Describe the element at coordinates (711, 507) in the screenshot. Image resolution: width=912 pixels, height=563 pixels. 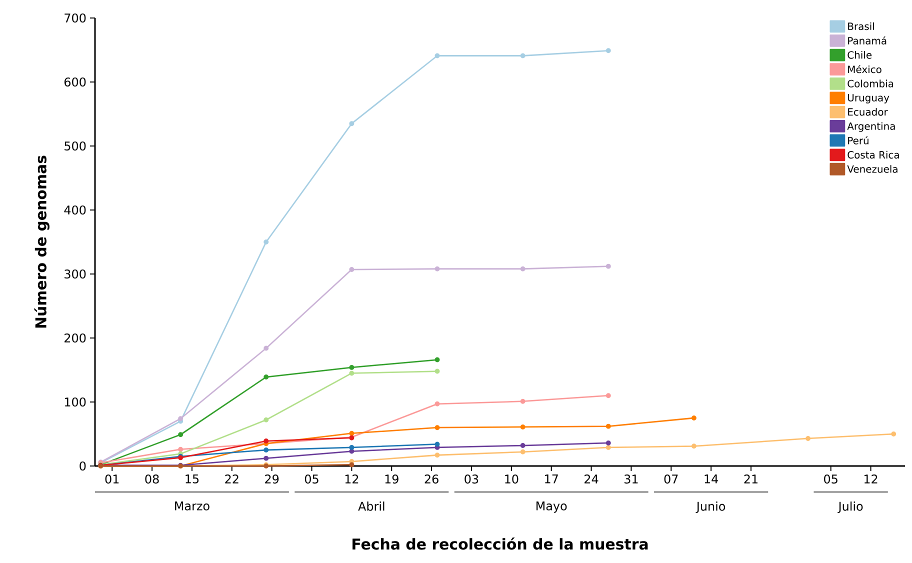
I see `text: Junio` at that location.